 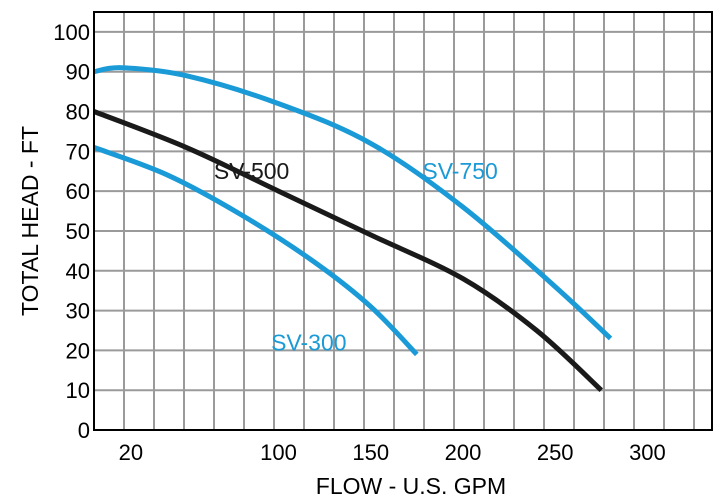 What do you see at coordinates (71, 32) in the screenshot?
I see `y-tick-label: 100` at bounding box center [71, 32].